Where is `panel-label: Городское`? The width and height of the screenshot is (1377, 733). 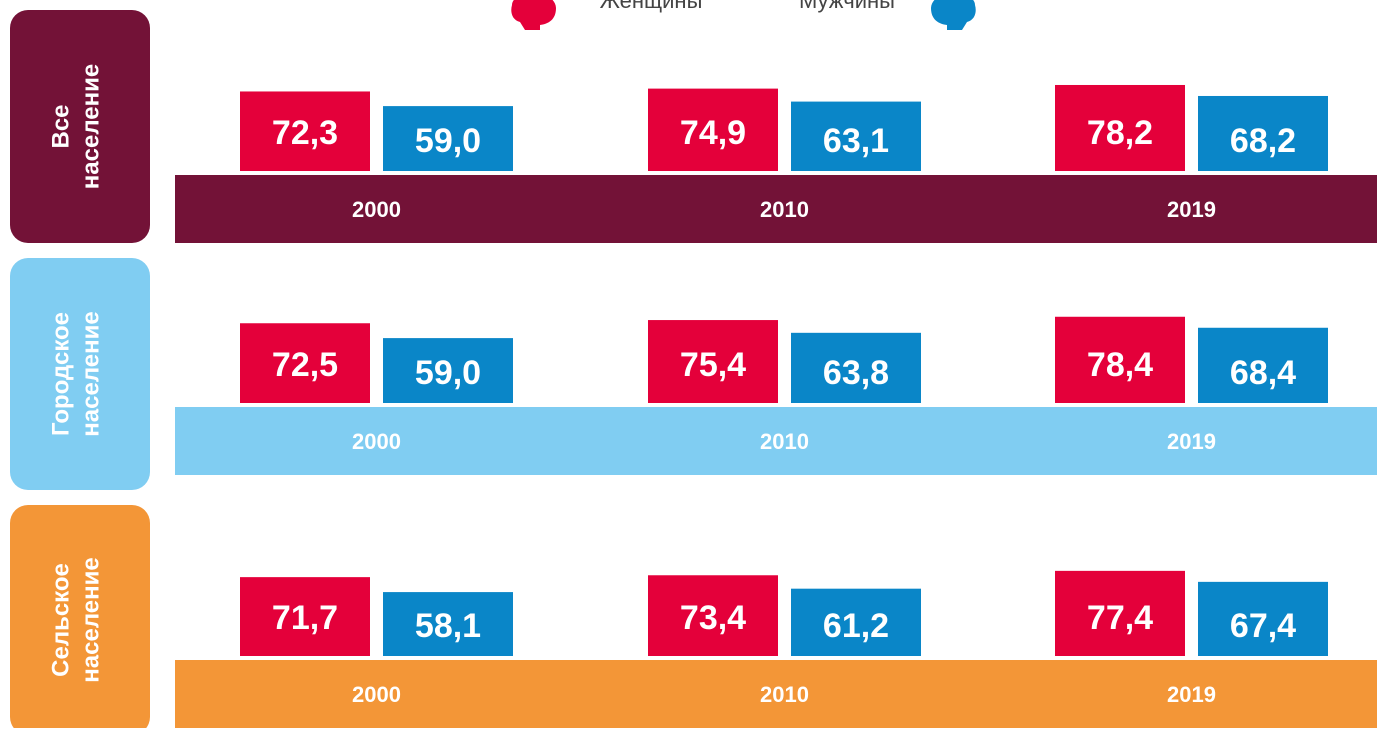 panel-label: Городское is located at coordinates (60, 374).